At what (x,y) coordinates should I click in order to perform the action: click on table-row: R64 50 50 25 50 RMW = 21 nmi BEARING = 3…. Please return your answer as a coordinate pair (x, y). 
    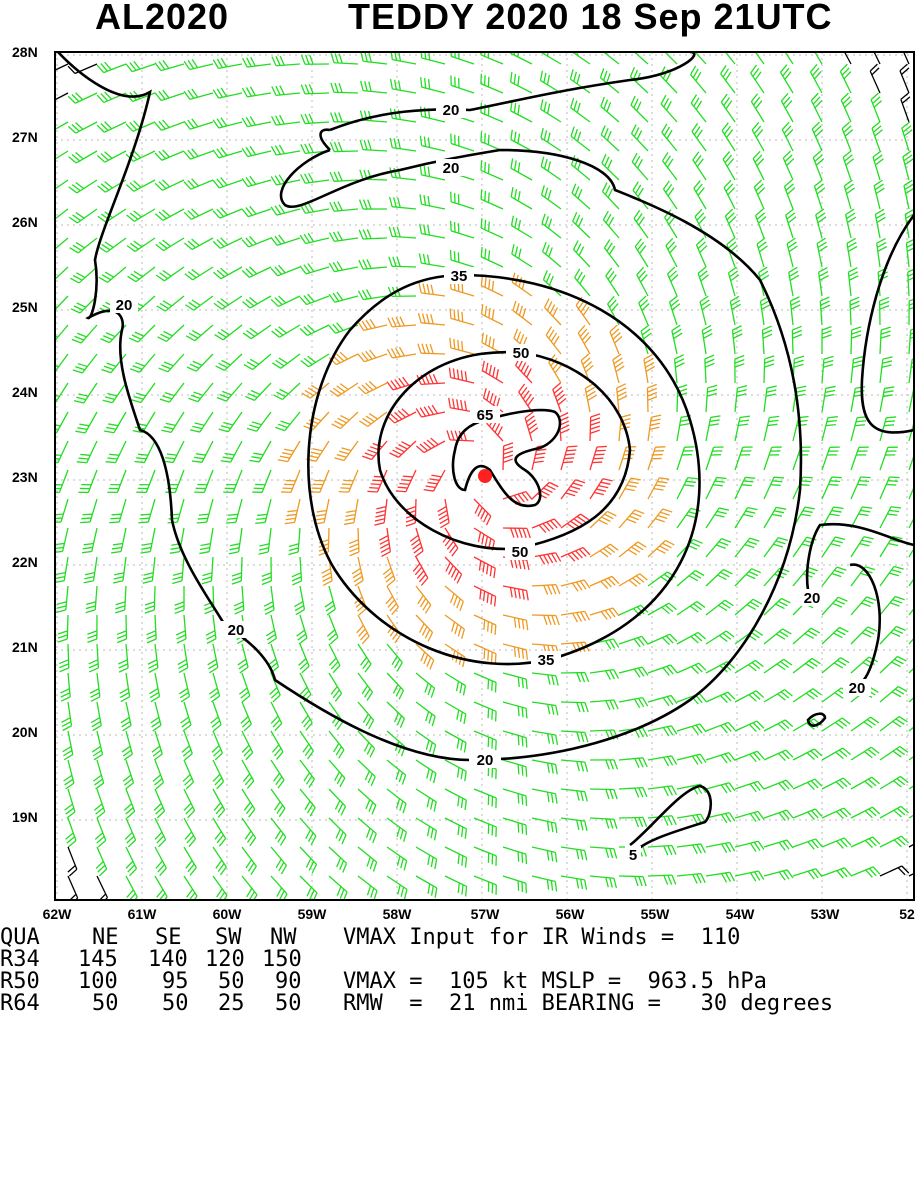
    Looking at the image, I should click on (26, 1004).